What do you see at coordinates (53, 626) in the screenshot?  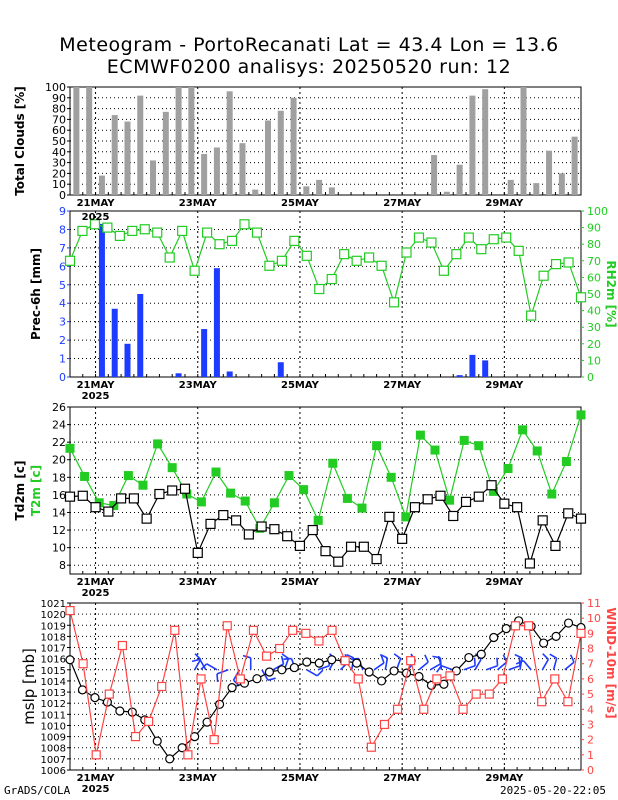 I see `mslp-ytick: 1019` at bounding box center [53, 626].